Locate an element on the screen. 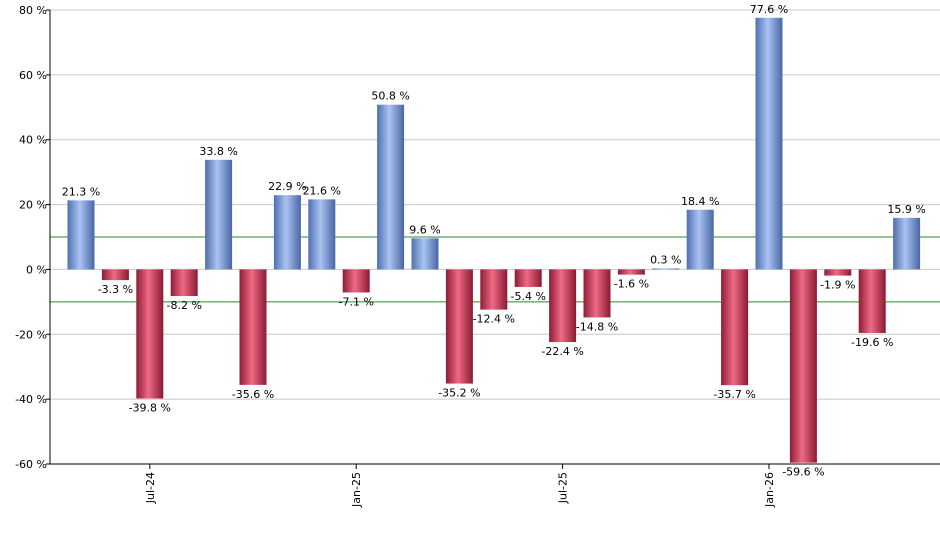 The width and height of the screenshot is (940, 550). x-tick-label: Jul-24 is located at coordinates (150, 488).